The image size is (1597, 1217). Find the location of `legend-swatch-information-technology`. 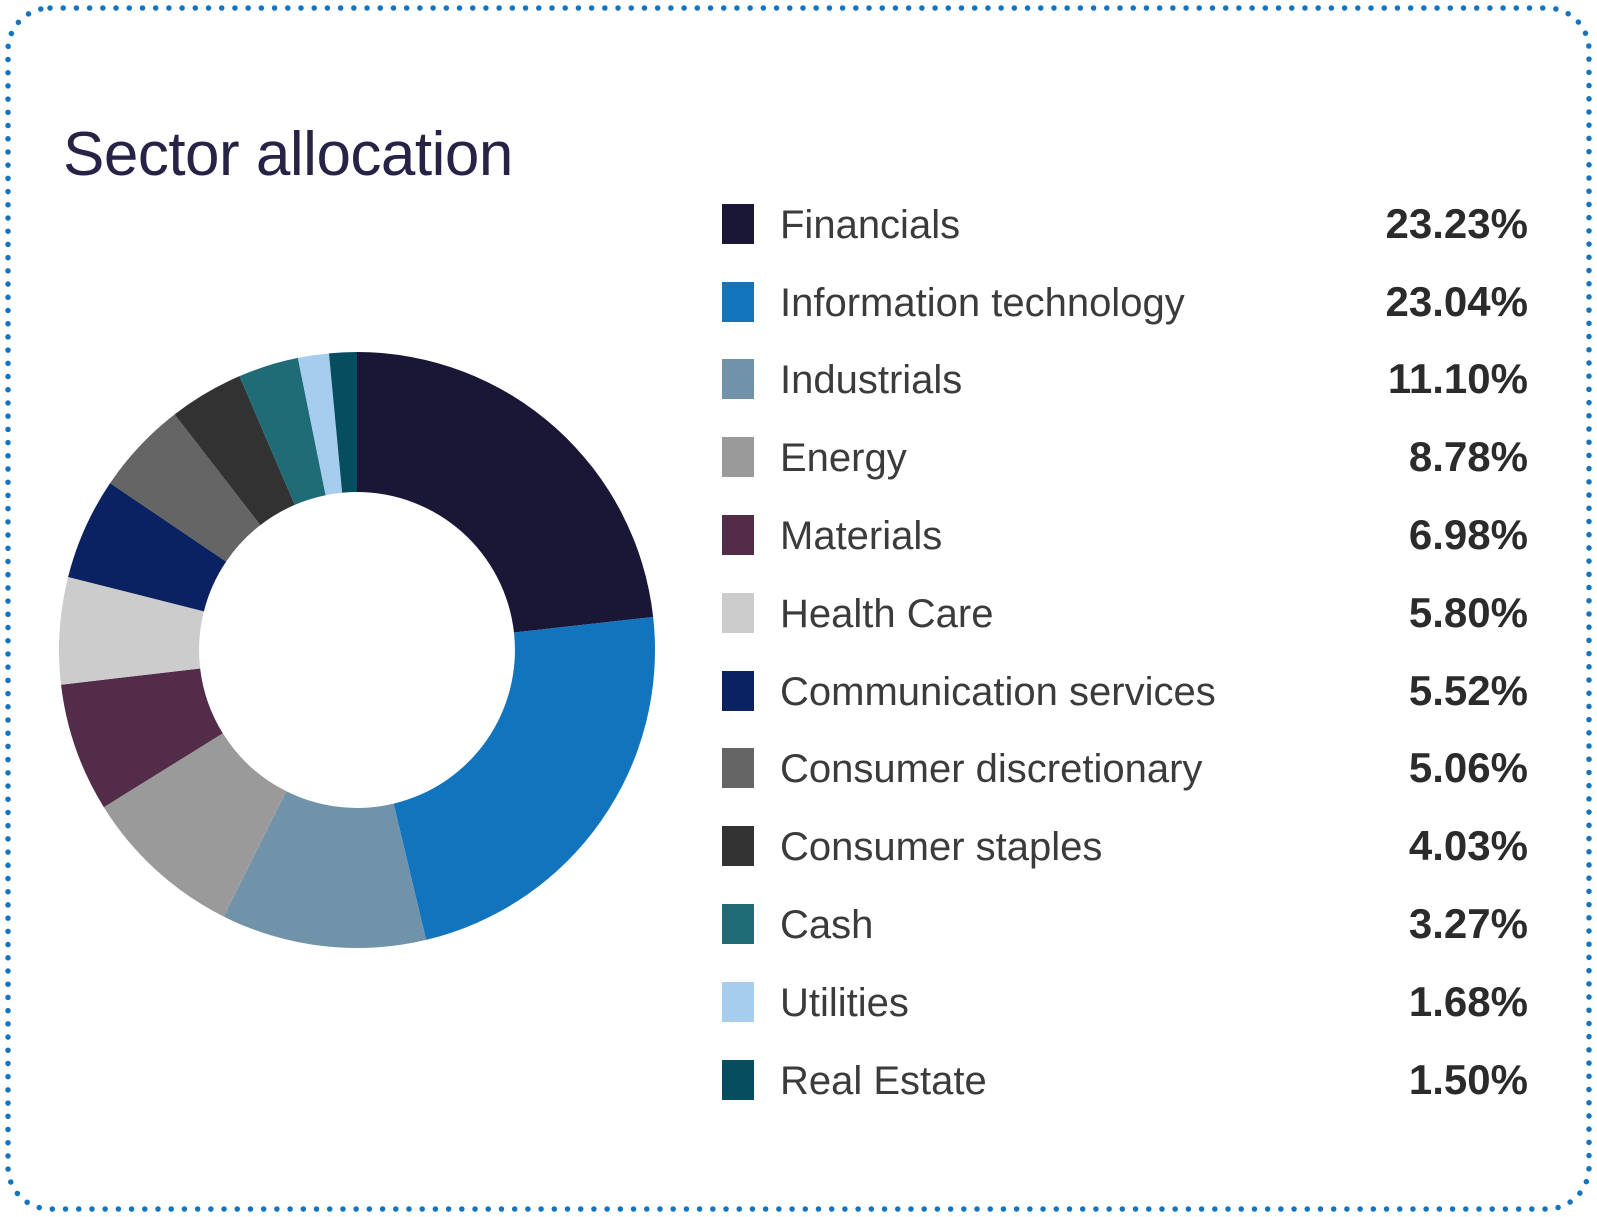

legend-swatch-information-technology is located at coordinates (738, 301).